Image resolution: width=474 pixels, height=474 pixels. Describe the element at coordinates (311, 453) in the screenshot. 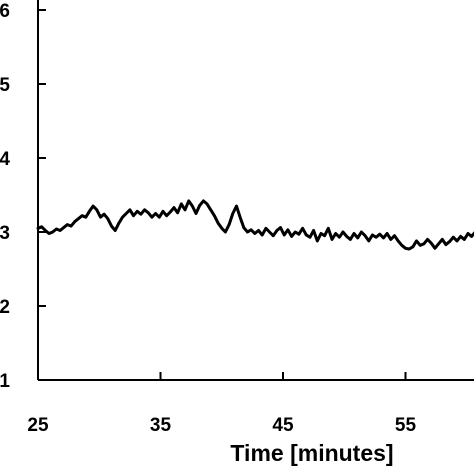

I see `x-axis-label: Time [minutes]` at that location.